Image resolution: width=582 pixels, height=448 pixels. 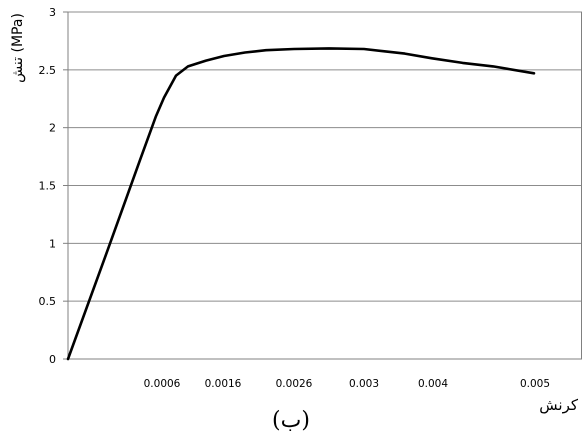 I want to click on x-tick-label: 0.004, so click(x=433, y=384).